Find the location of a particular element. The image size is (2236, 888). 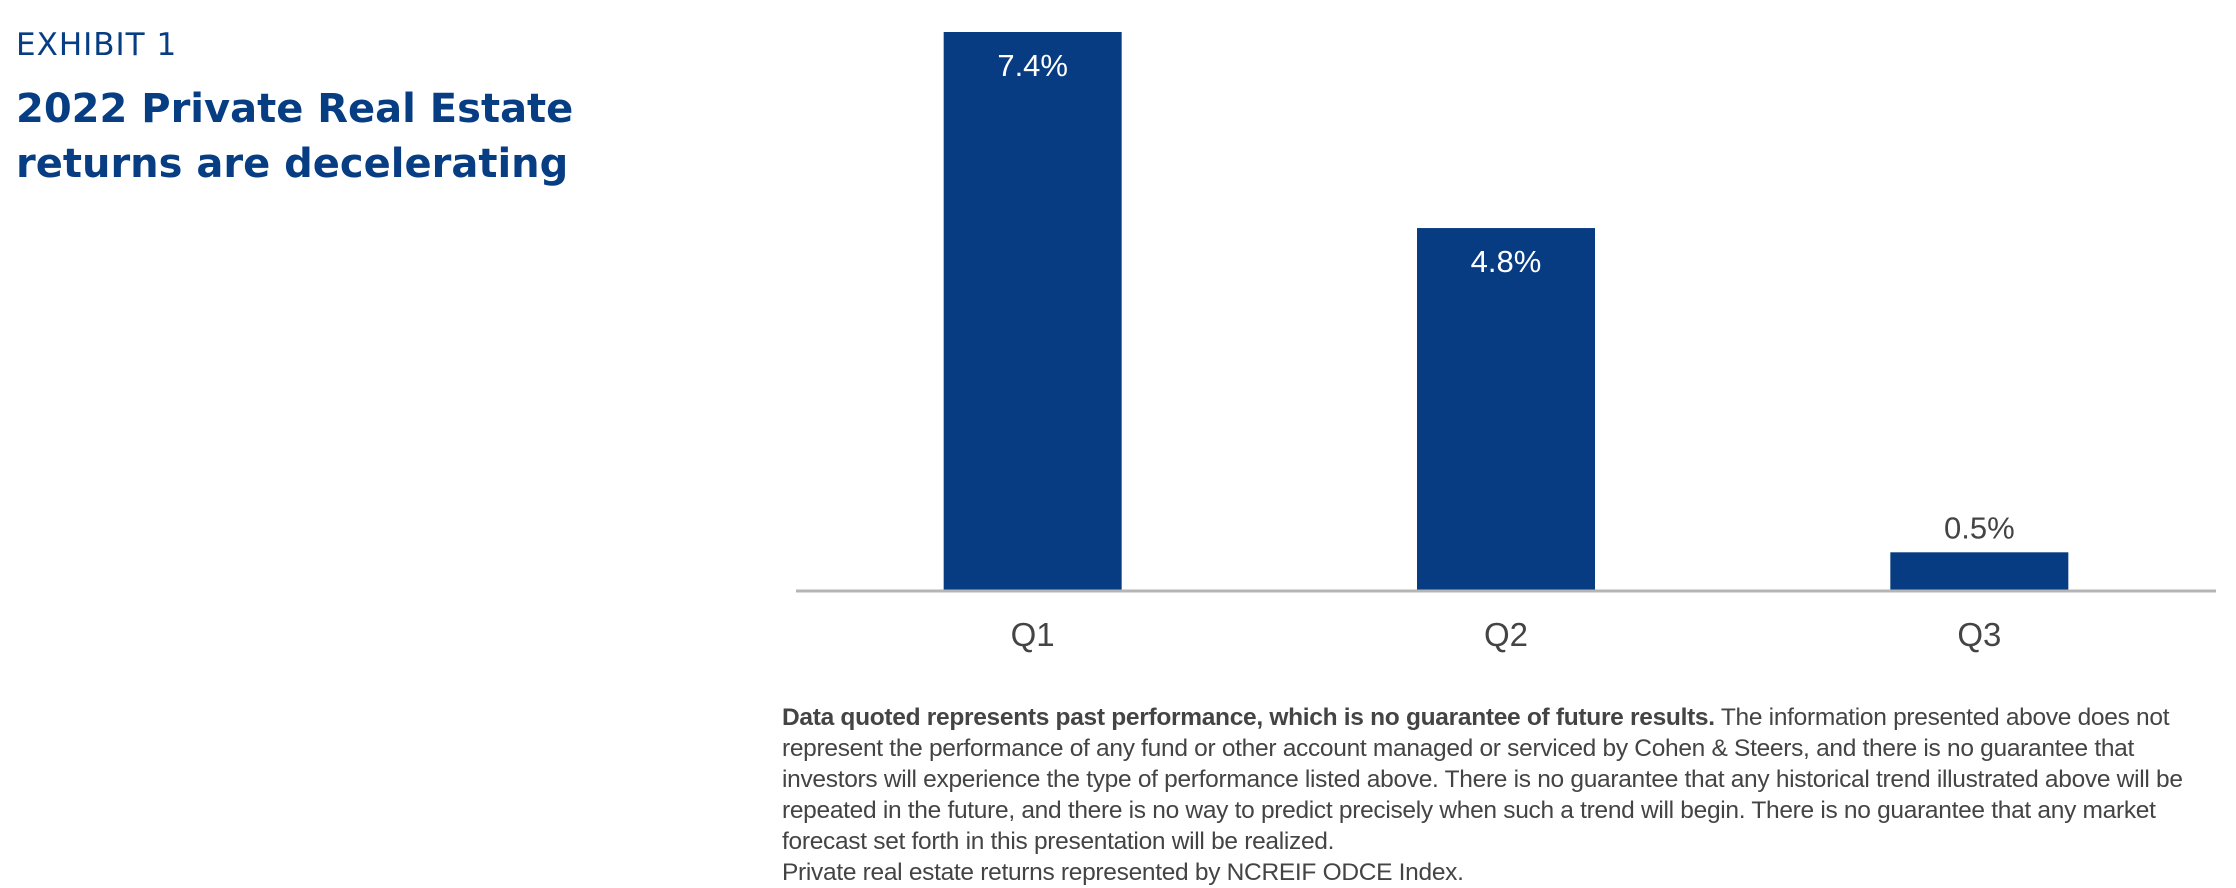

bar-q2 is located at coordinates (1506, 409).